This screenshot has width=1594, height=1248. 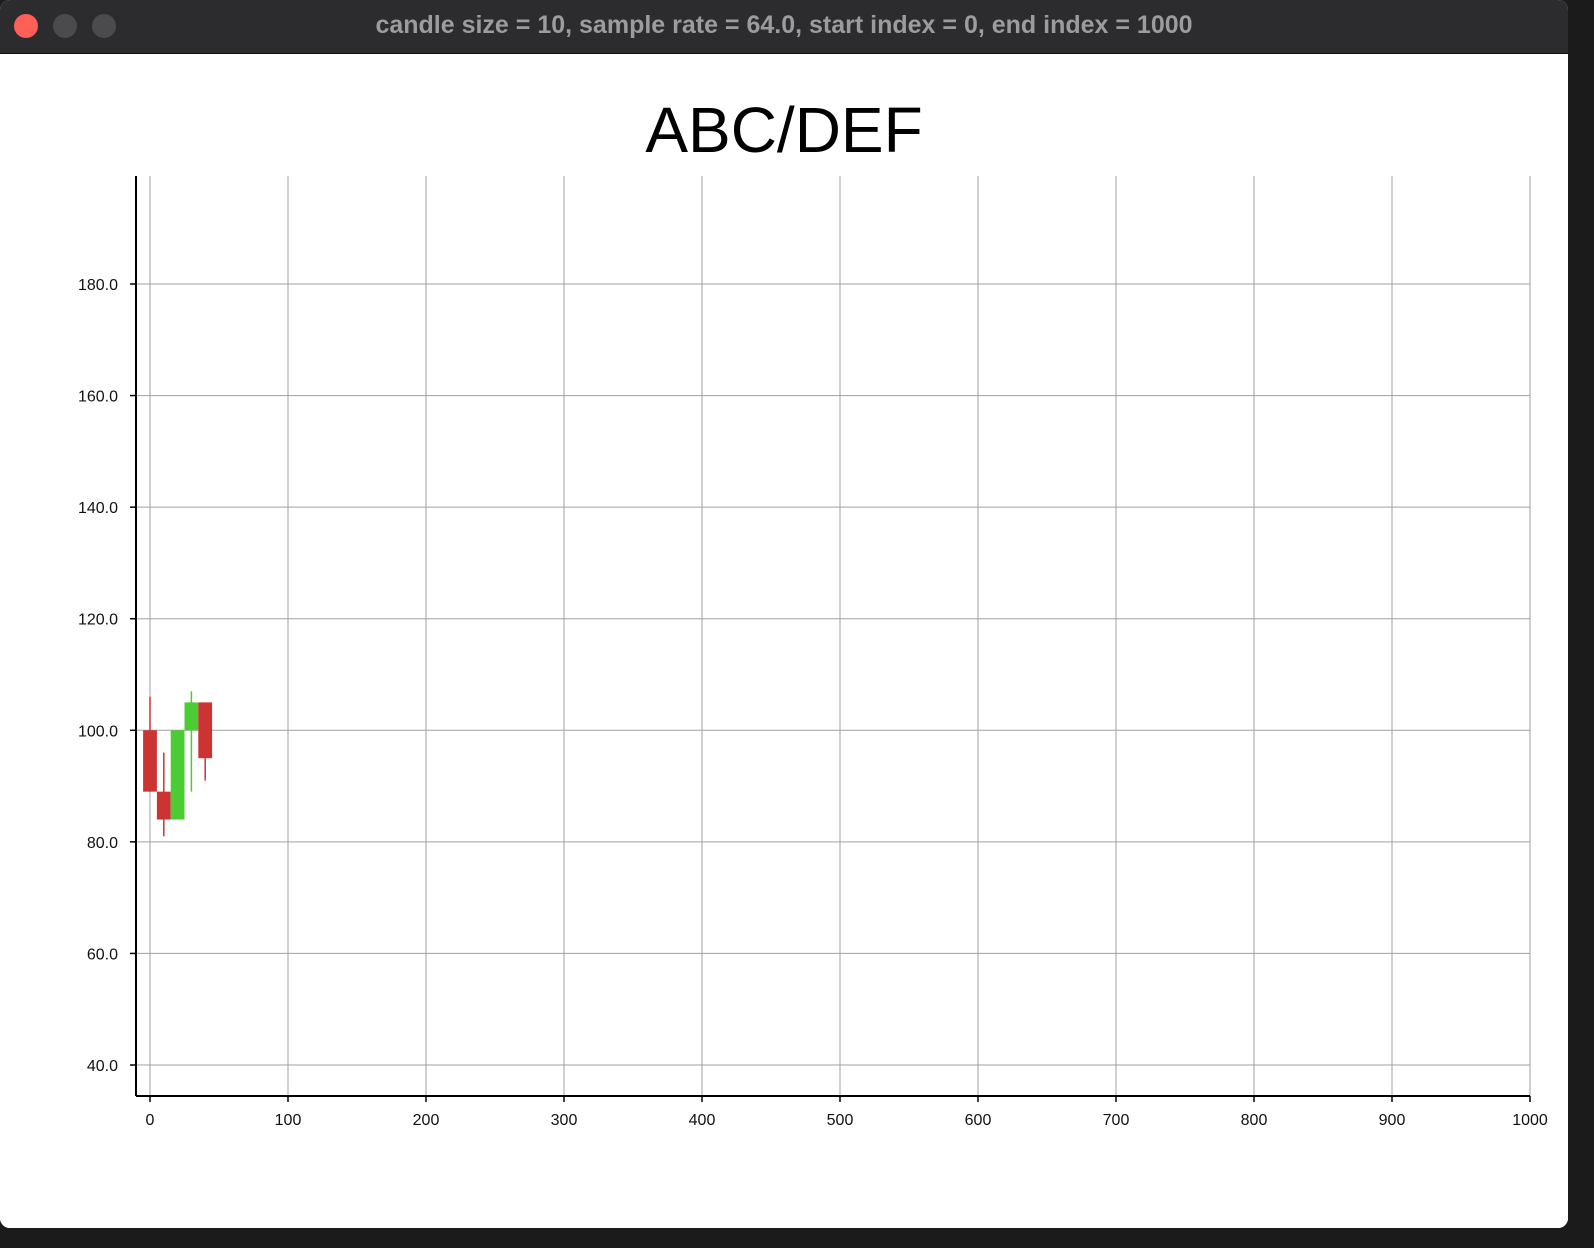 I want to click on x-tick-label: 300, so click(x=564, y=1120).